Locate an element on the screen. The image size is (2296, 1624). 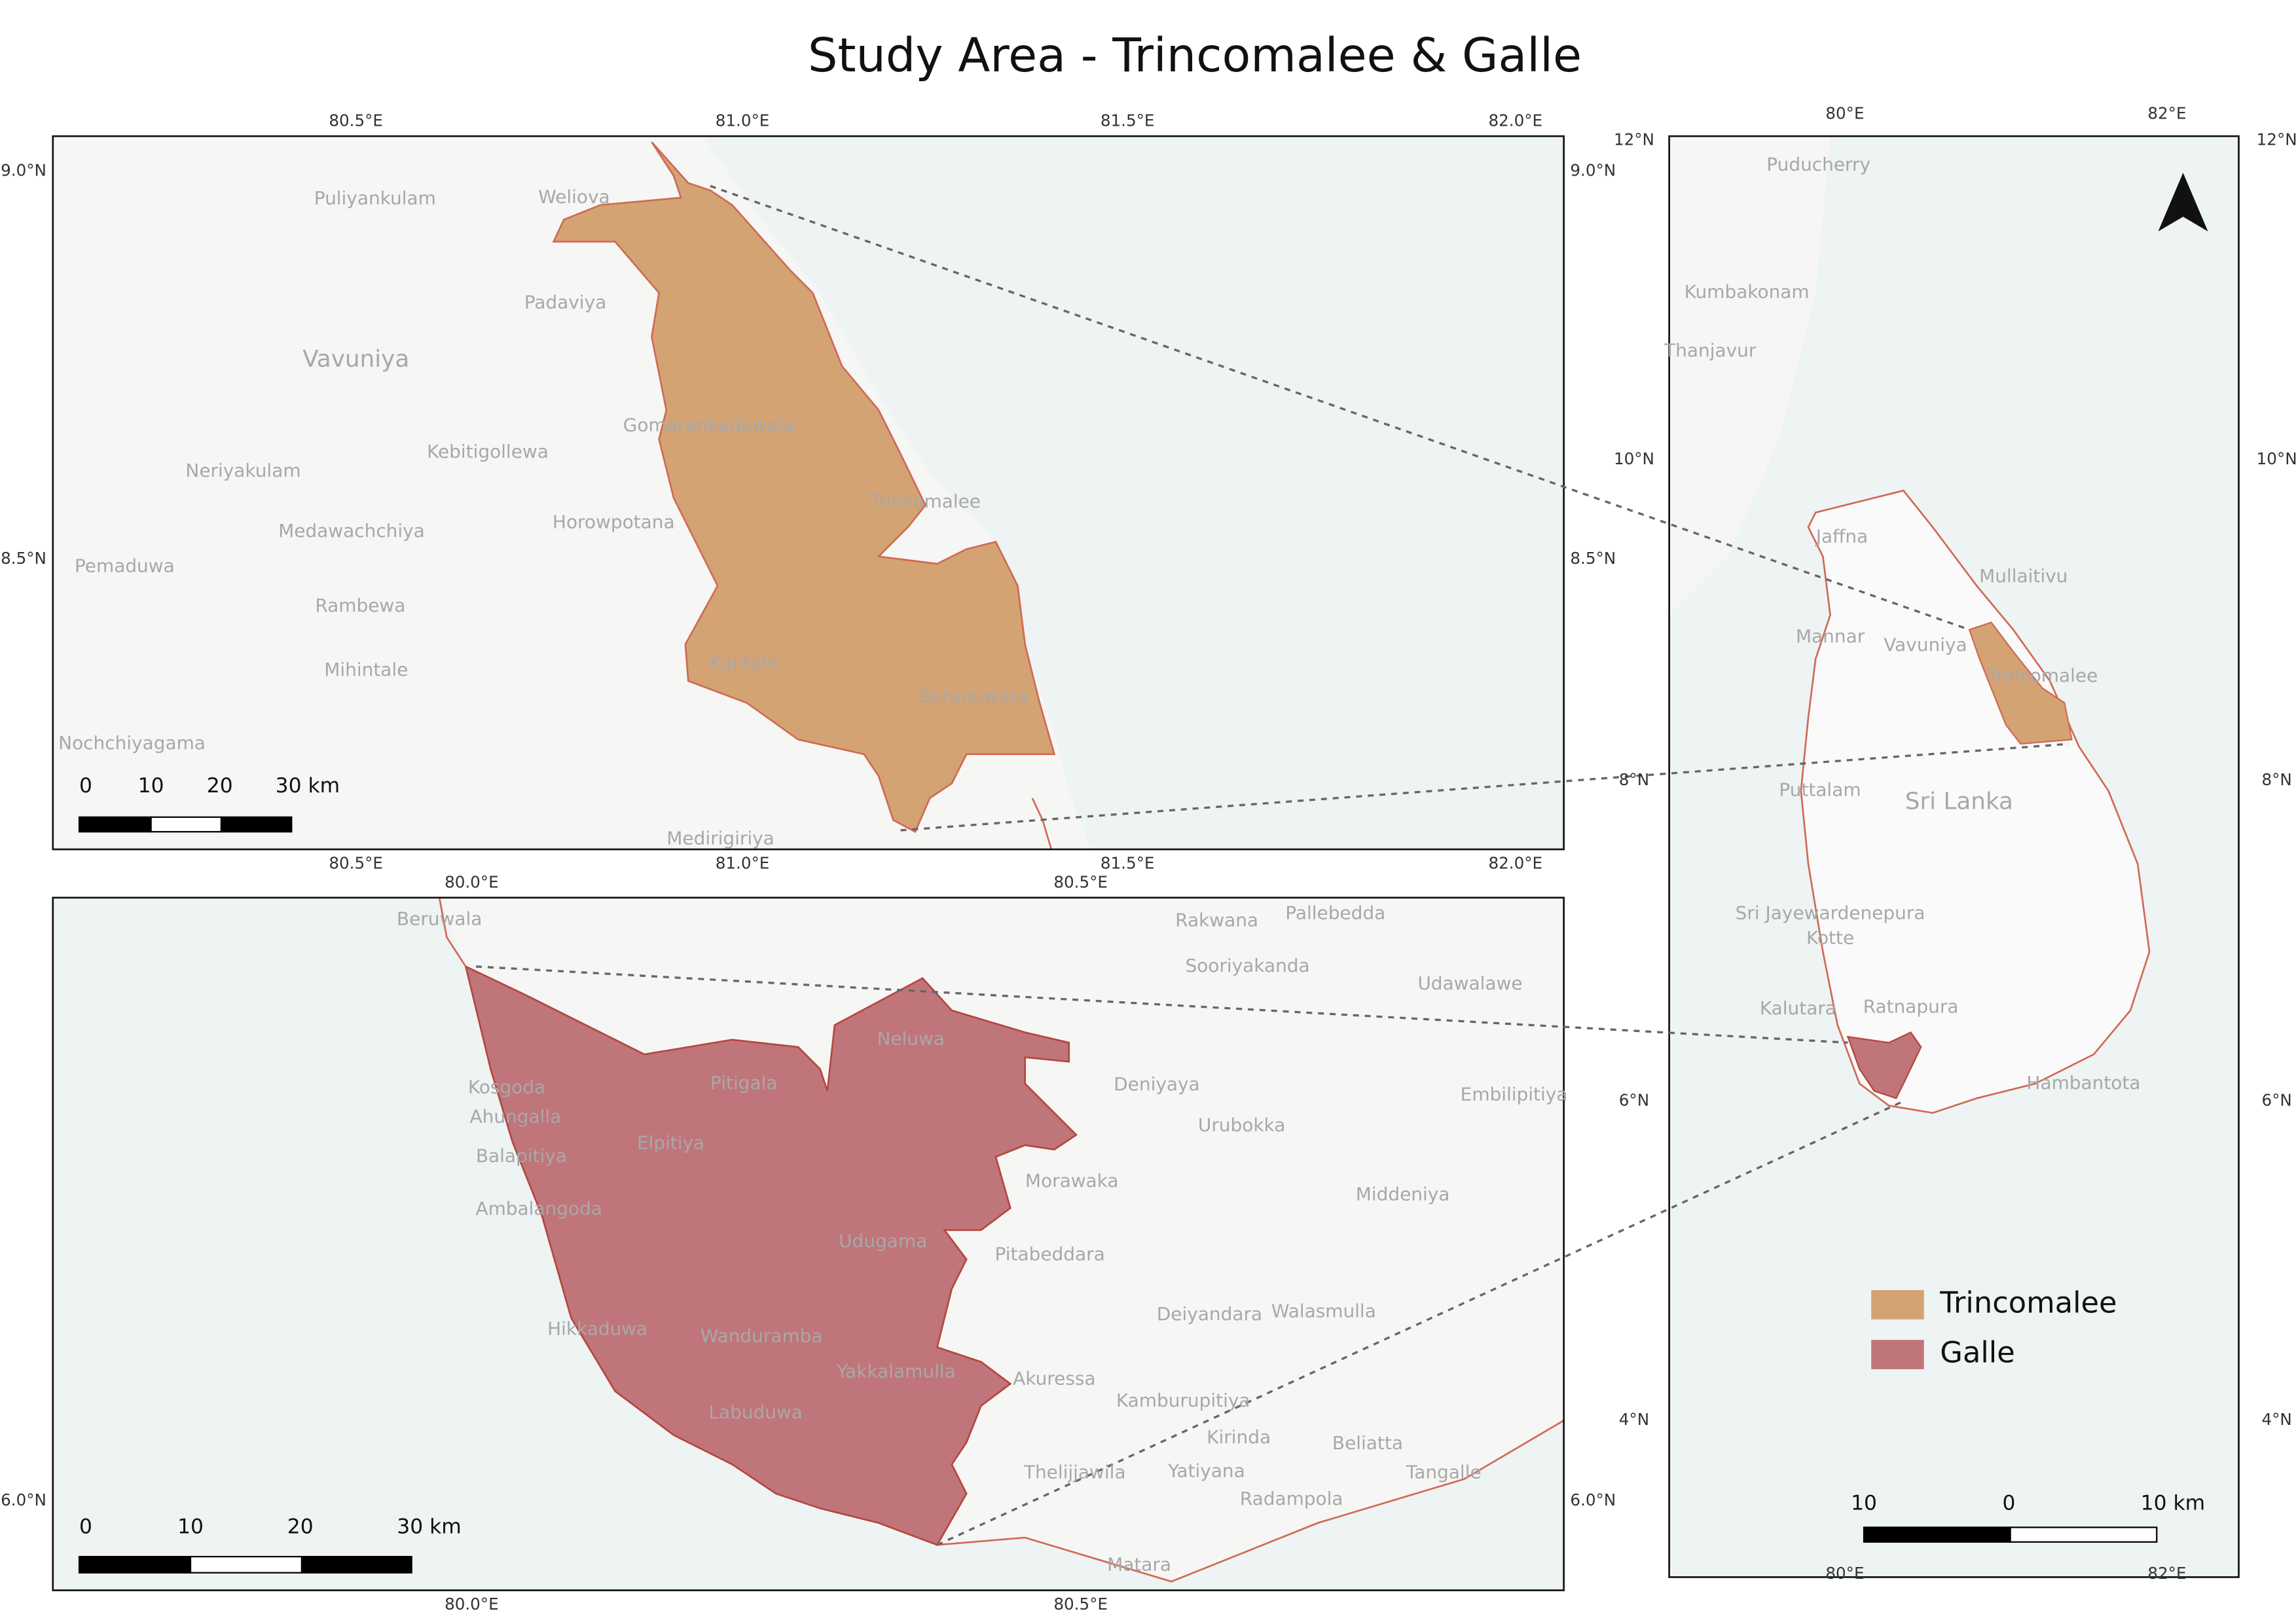
place-label: Embilipitiya is located at coordinates (1514, 1094).